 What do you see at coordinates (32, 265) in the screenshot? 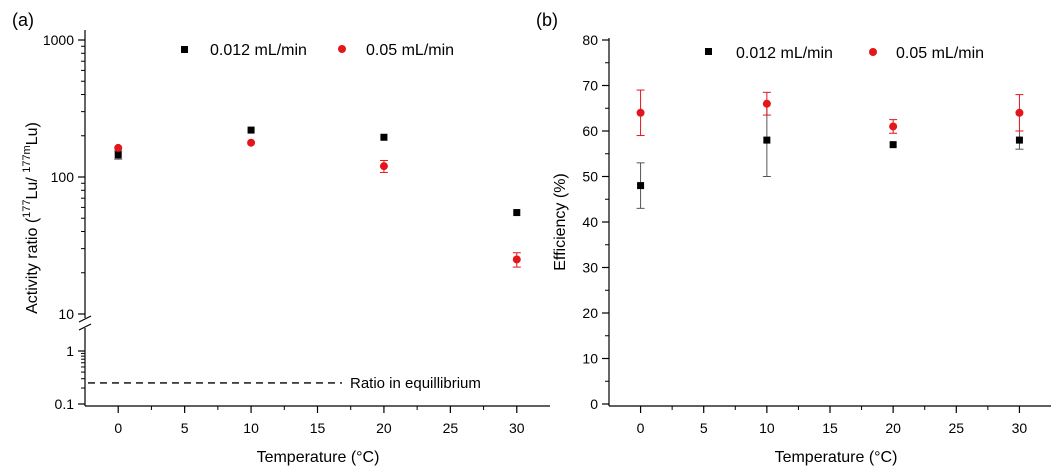
I see `y-label-part-1: Activity ratio (` at bounding box center [32, 265].